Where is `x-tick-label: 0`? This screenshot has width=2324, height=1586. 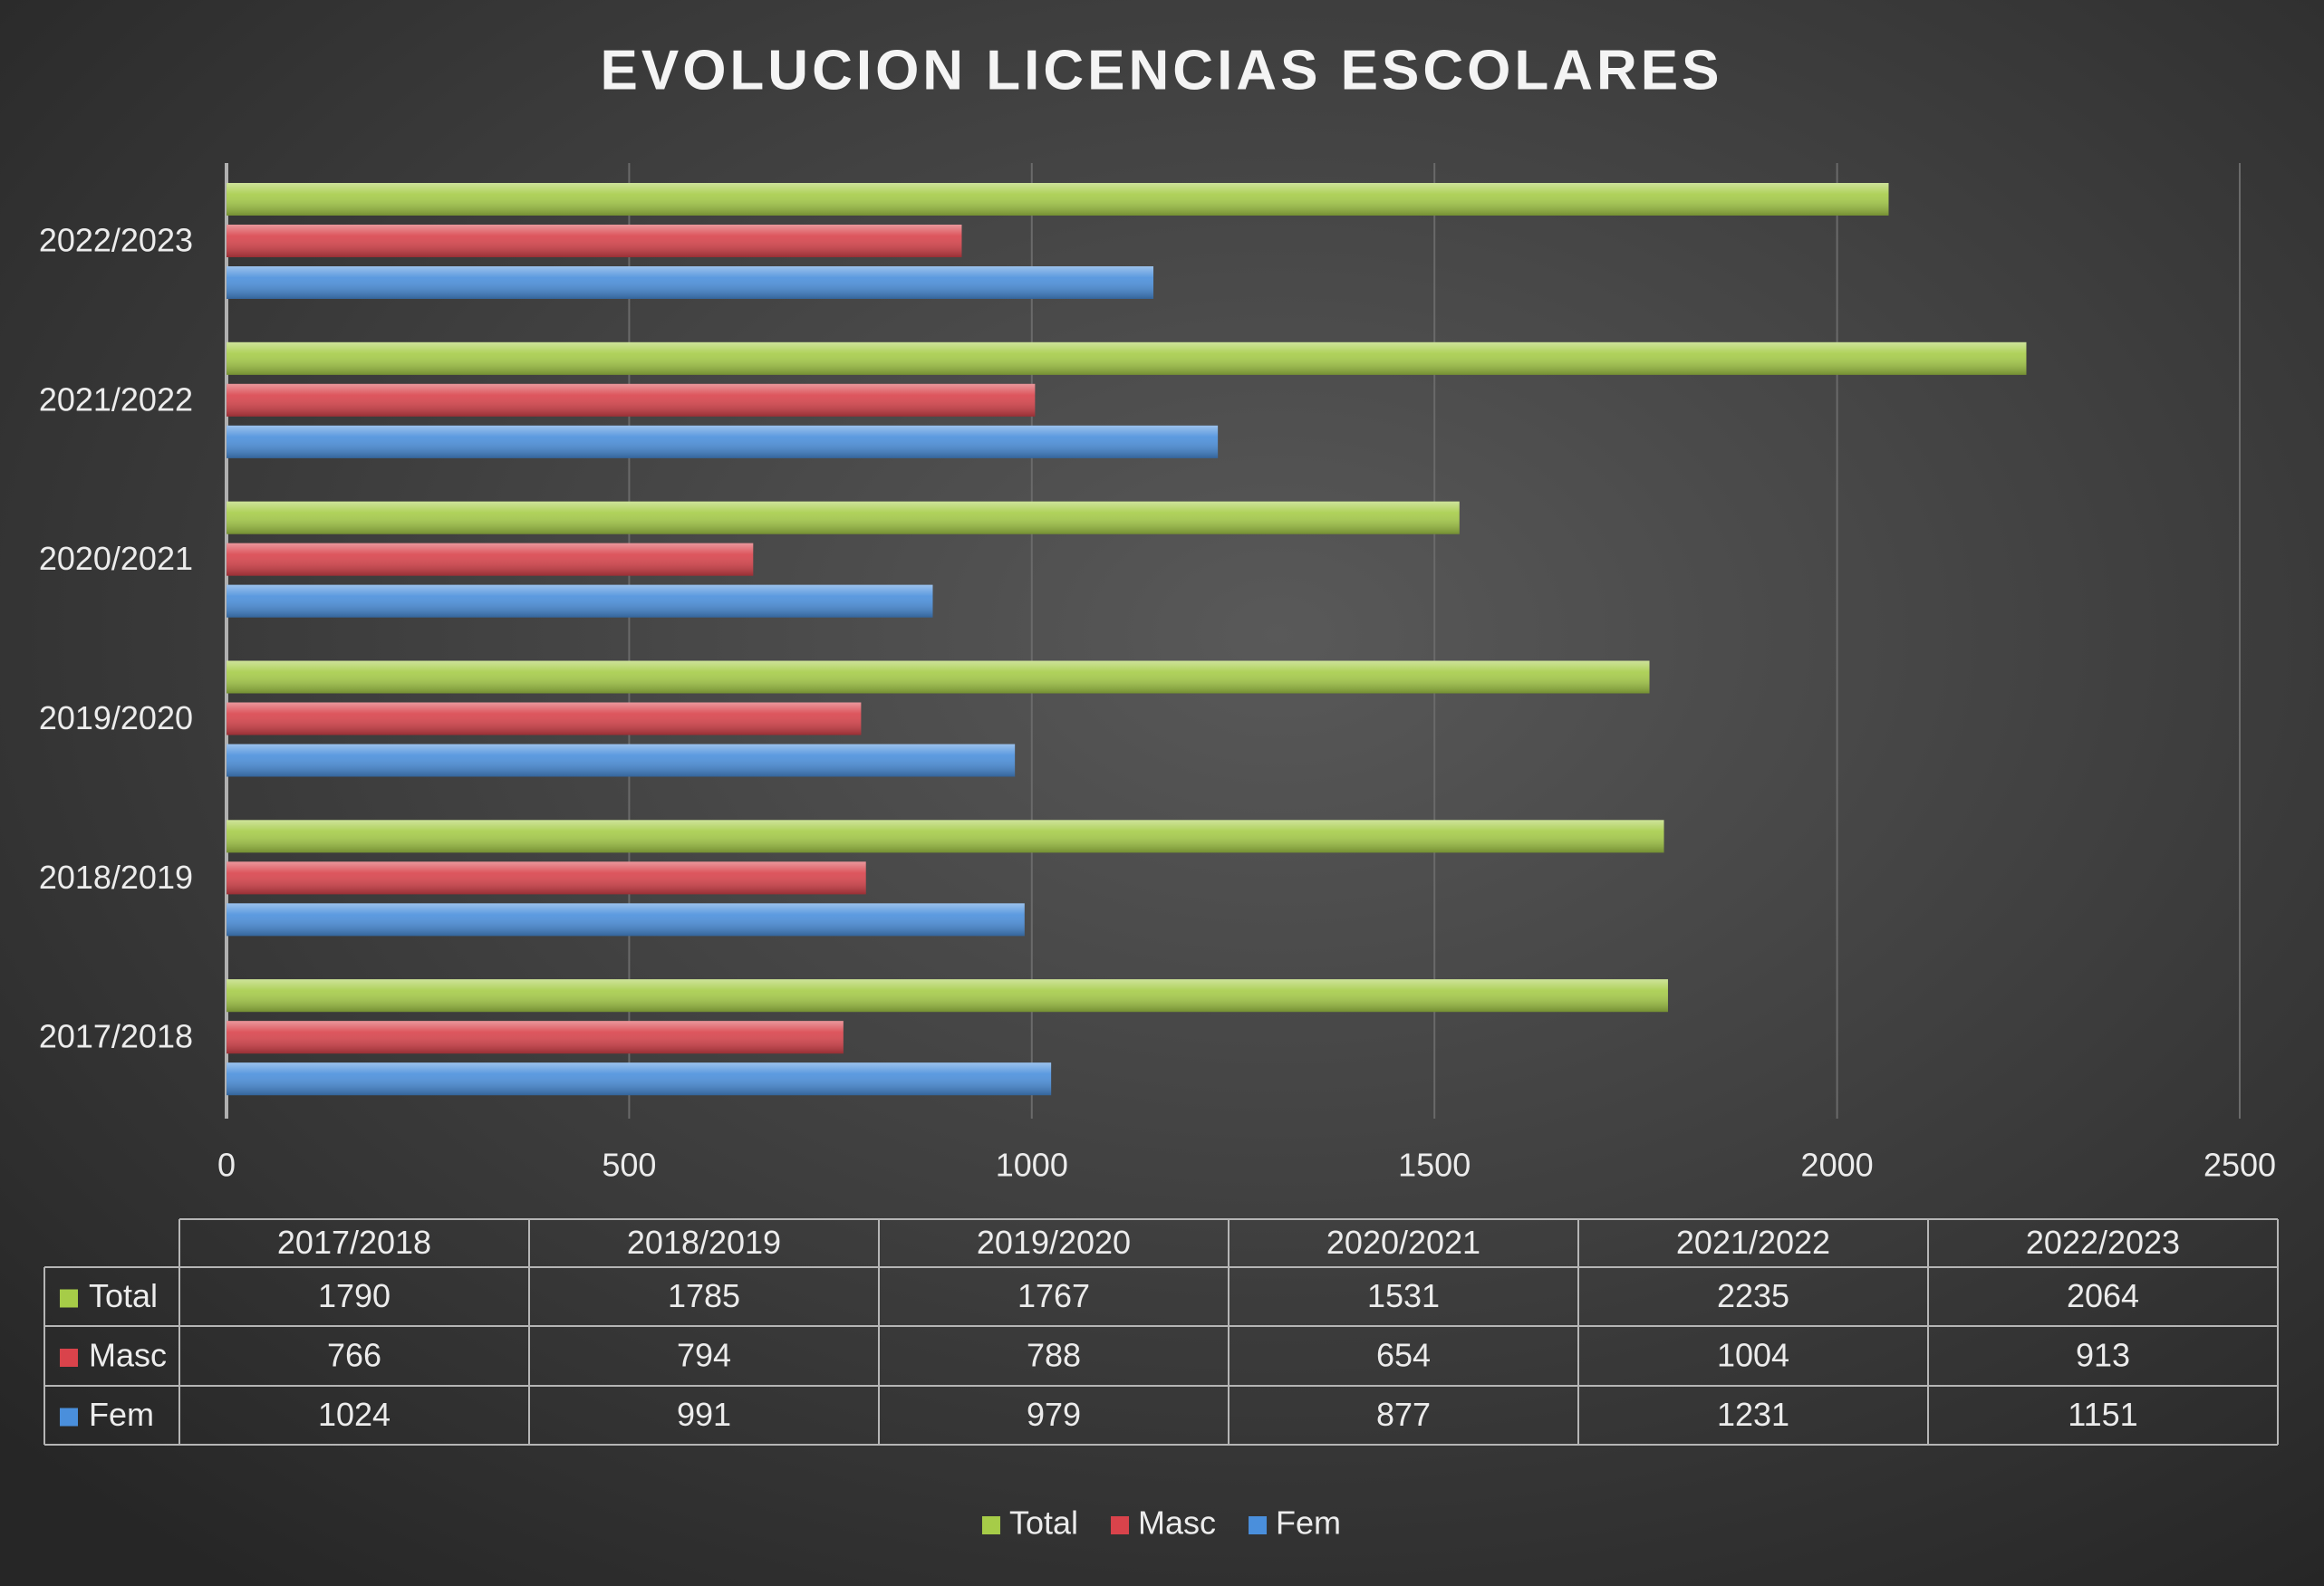 x-tick-label: 0 is located at coordinates (226, 1165).